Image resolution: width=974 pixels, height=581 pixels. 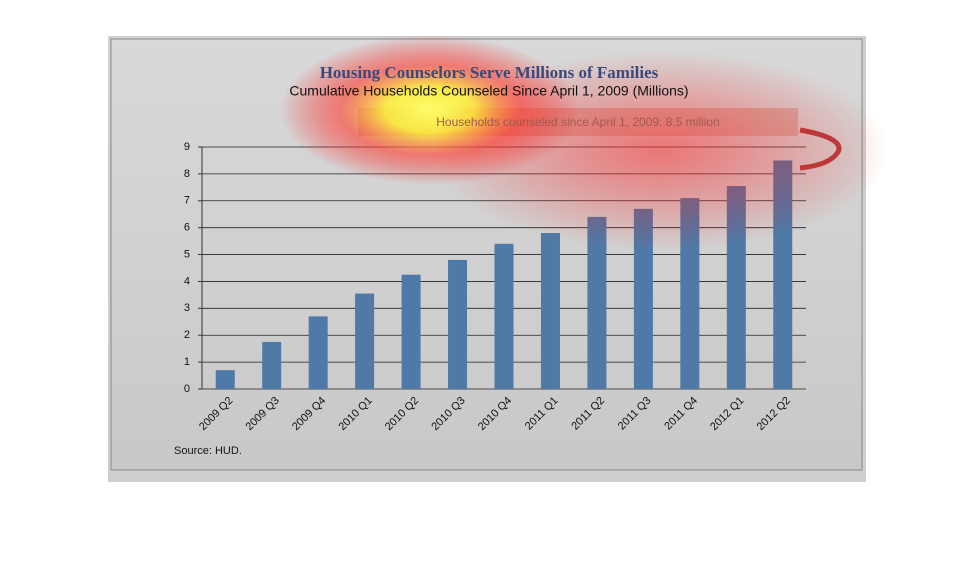 What do you see at coordinates (208, 451) in the screenshot?
I see `source: Source: HUD.` at bounding box center [208, 451].